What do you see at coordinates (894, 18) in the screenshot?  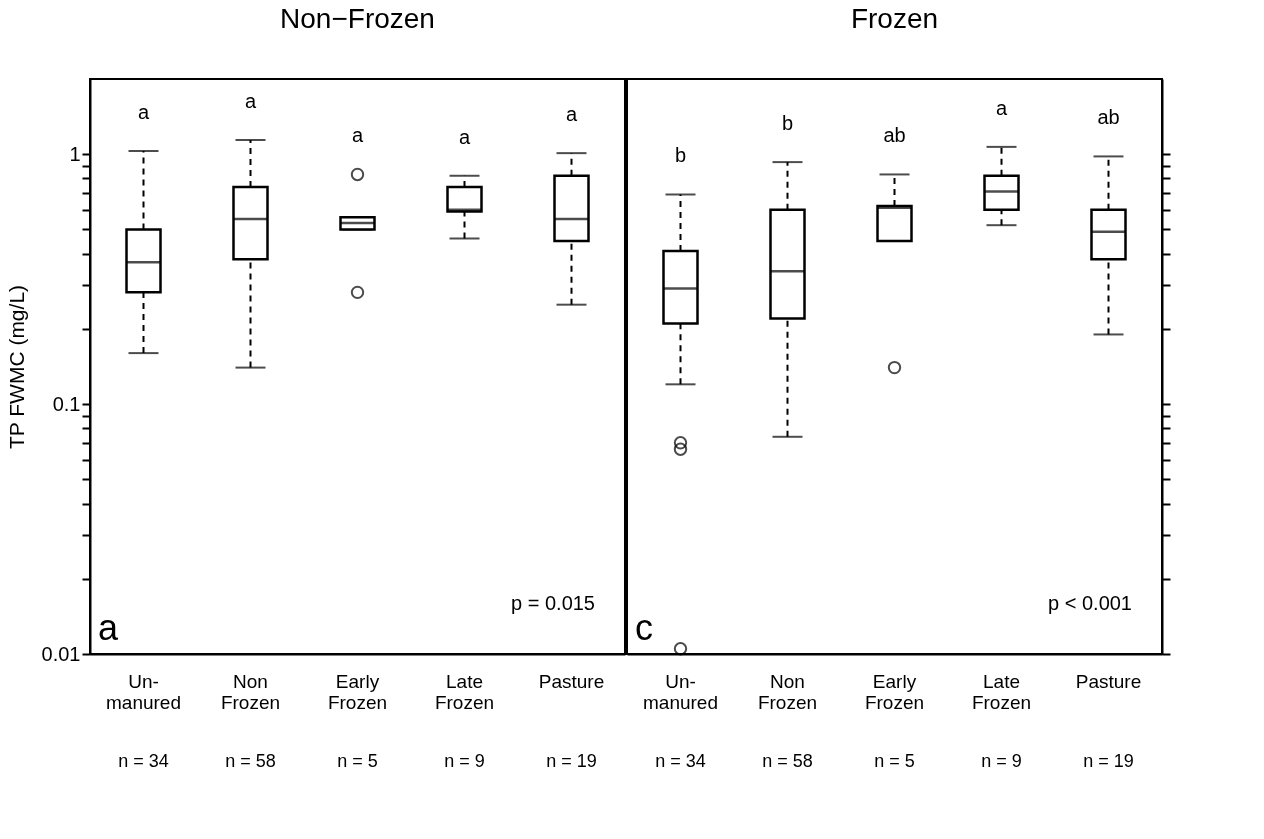 I see `chart-title: Frozen` at bounding box center [894, 18].